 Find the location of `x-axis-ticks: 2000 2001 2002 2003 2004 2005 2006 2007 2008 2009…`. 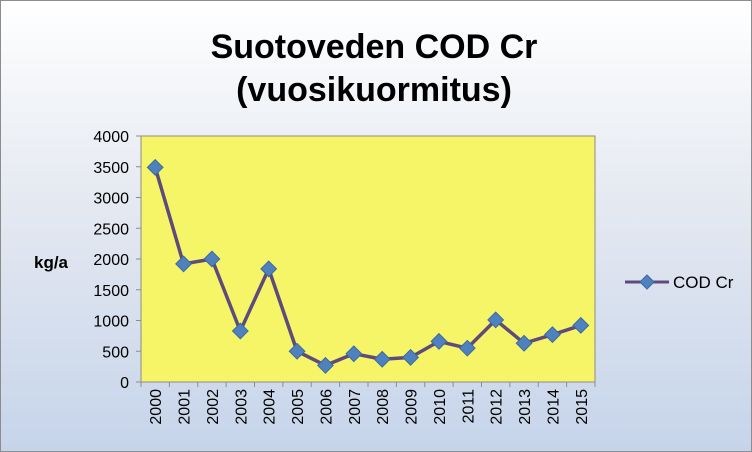

x-axis-ticks: 2000 2001 2002 2003 2004 2005 2006 2007 2008 2009… is located at coordinates (368, 403).